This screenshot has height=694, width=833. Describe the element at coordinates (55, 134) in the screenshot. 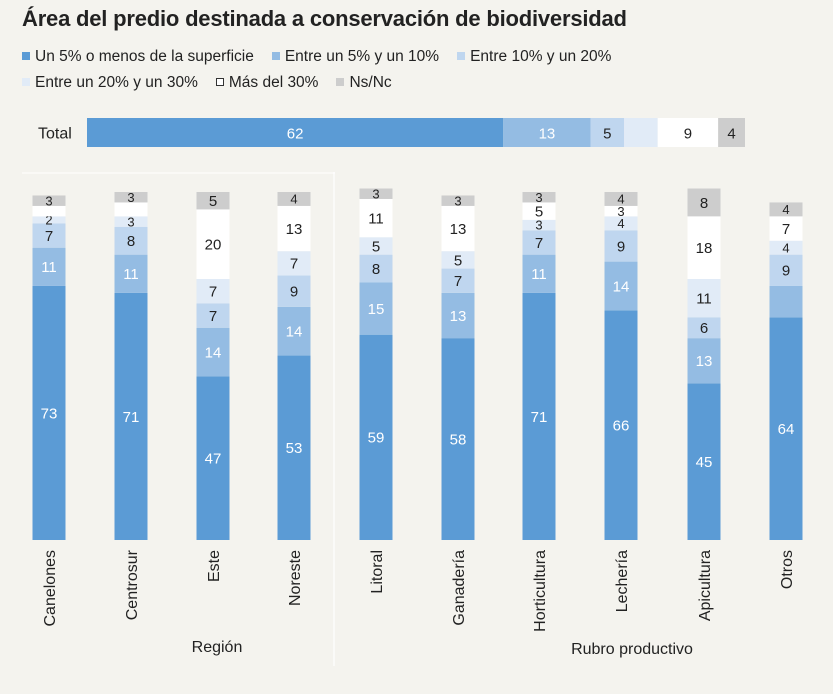

I see `total-label: Total` at that location.